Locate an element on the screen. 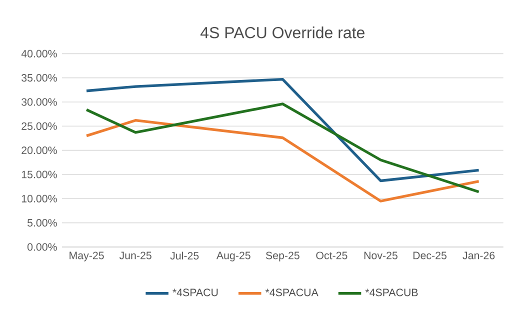 The image size is (520, 313). y-tick-label: 40.00% is located at coordinates (39, 54).